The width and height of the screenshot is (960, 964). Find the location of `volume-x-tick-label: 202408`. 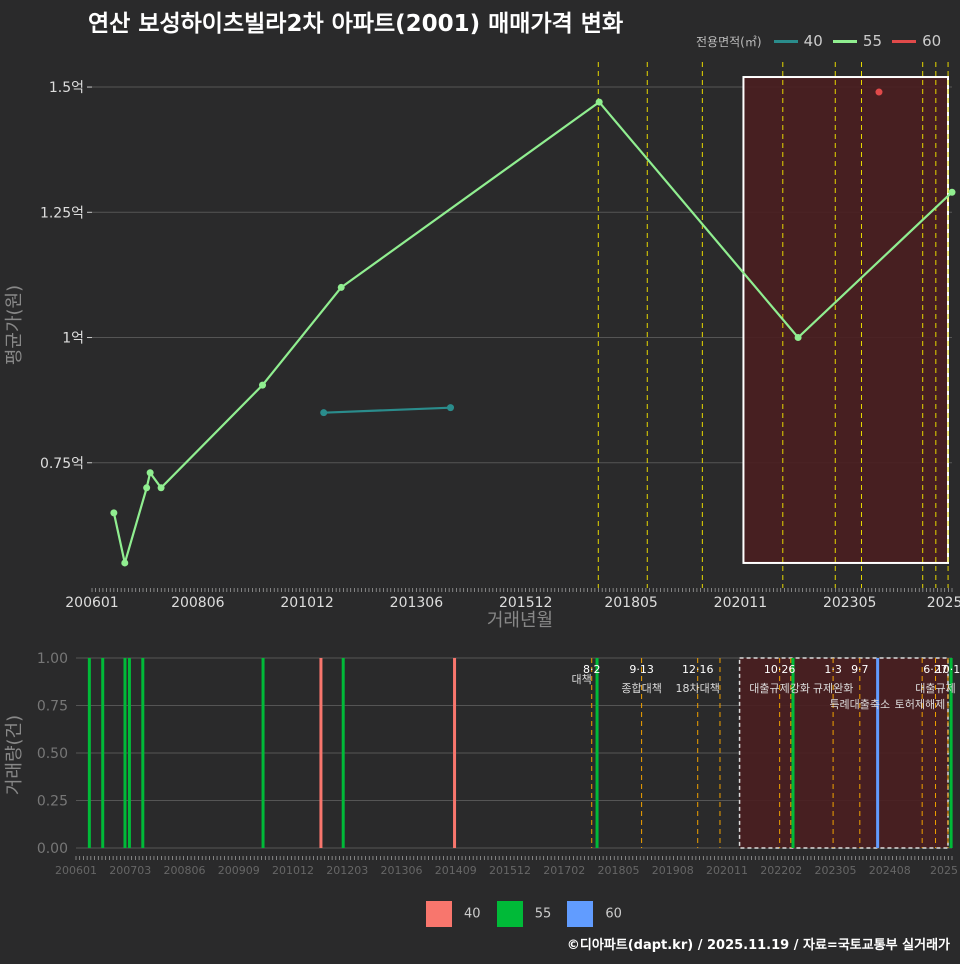

volume-x-tick-label: 202408 is located at coordinates (890, 870).